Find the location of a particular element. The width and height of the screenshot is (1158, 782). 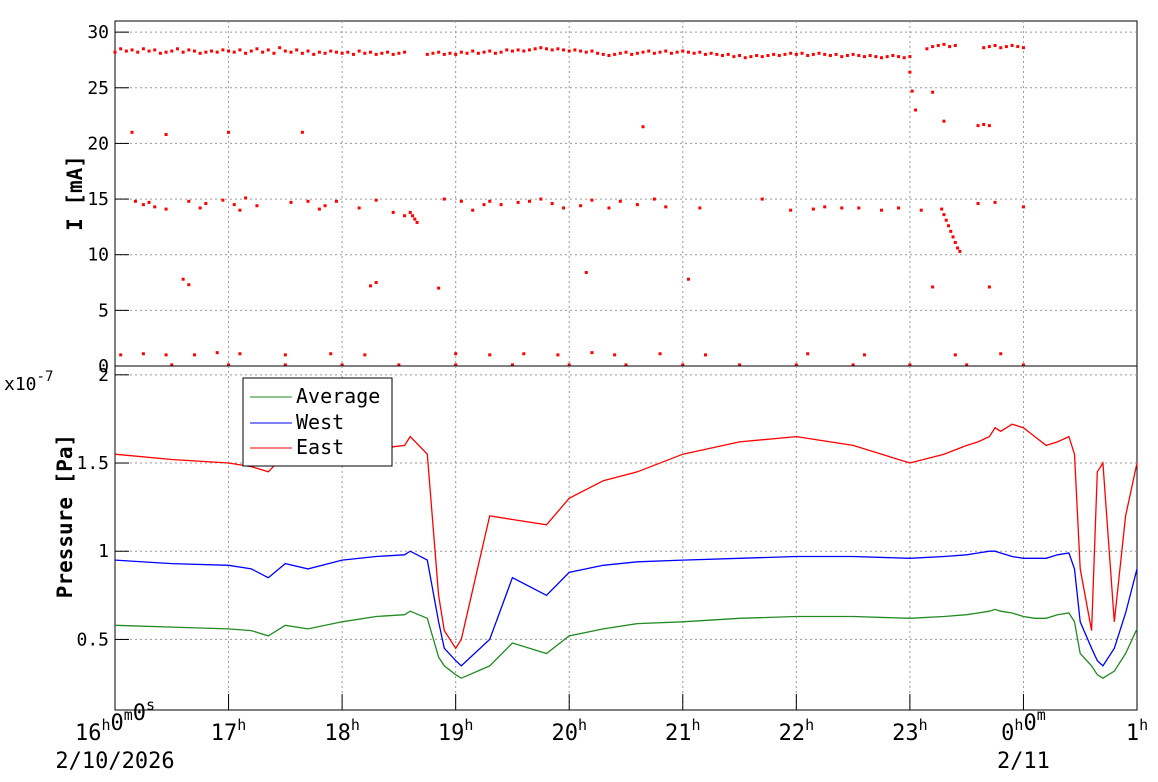

time-tick-value: 20 is located at coordinates (564, 733).